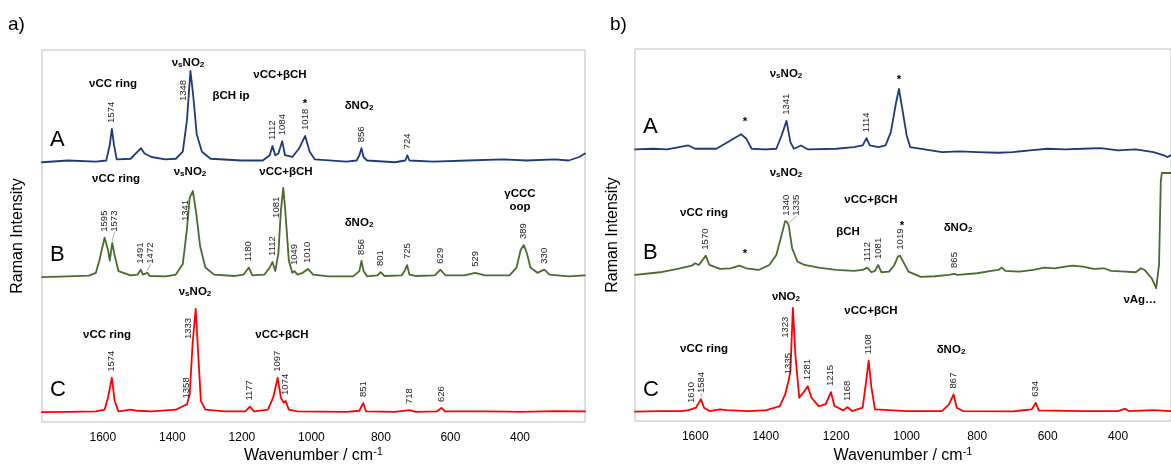 This screenshot has height=469, width=1171. Describe the element at coordinates (847, 391) in the screenshot. I see `annotation: 1168` at that location.